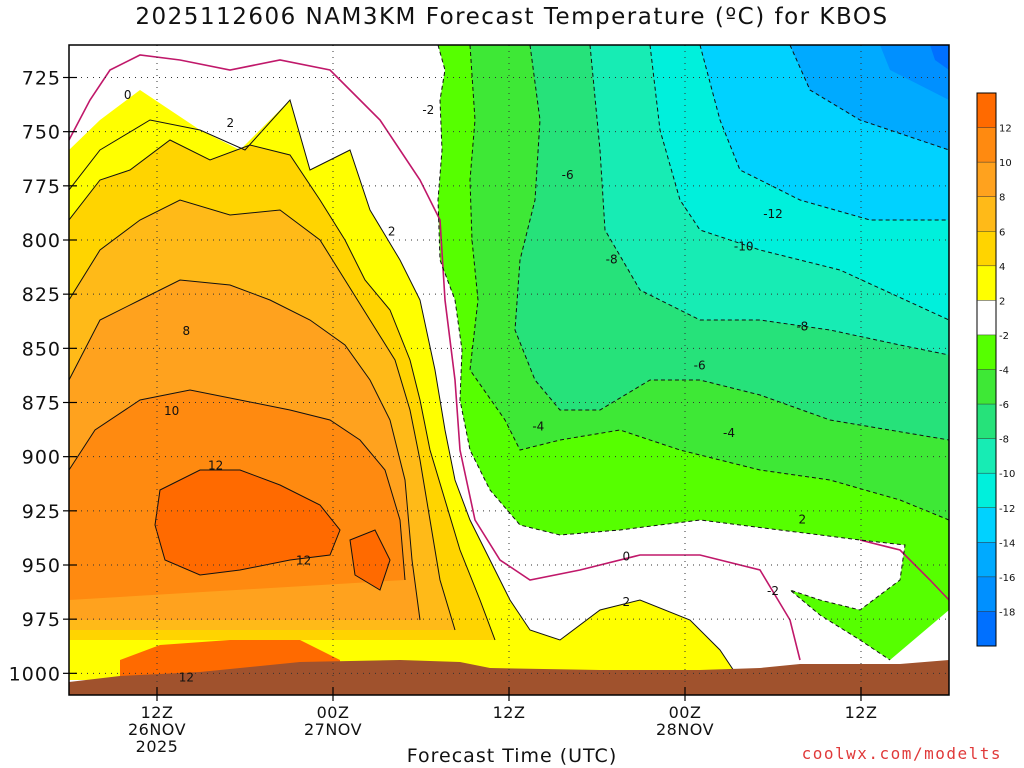  Describe the element at coordinates (41, 295) in the screenshot. I see `y-tick-label: 825` at that location.